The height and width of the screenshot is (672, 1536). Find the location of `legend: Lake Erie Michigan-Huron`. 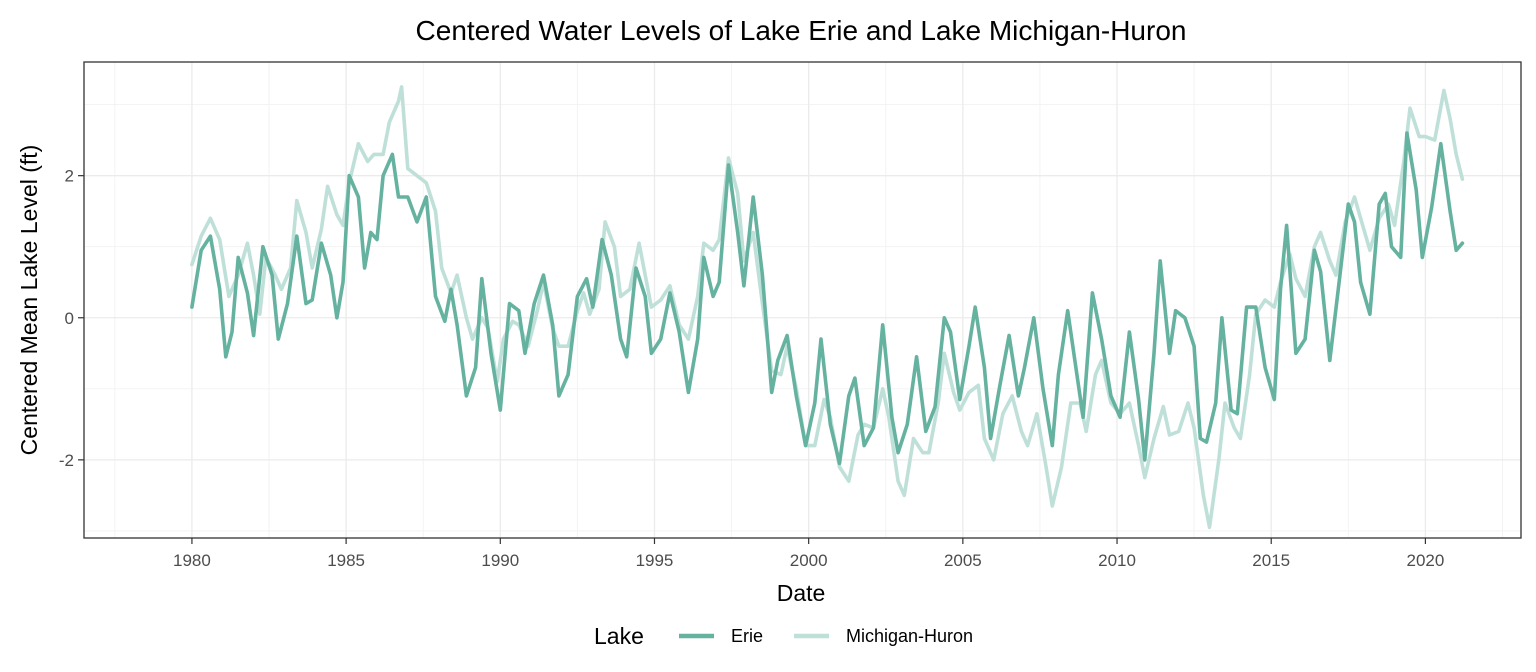

legend: Lake Erie Michigan-Huron is located at coordinates (783, 636).